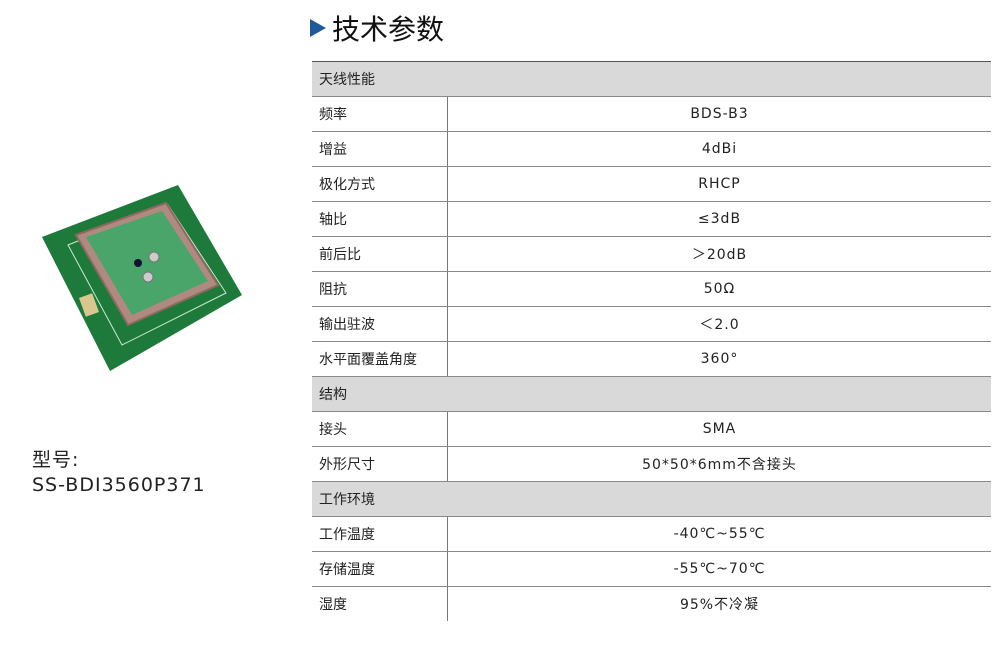 The height and width of the screenshot is (667, 1000). What do you see at coordinates (119, 485) in the screenshot?
I see `model-number: SS-BDI3560P371` at bounding box center [119, 485].